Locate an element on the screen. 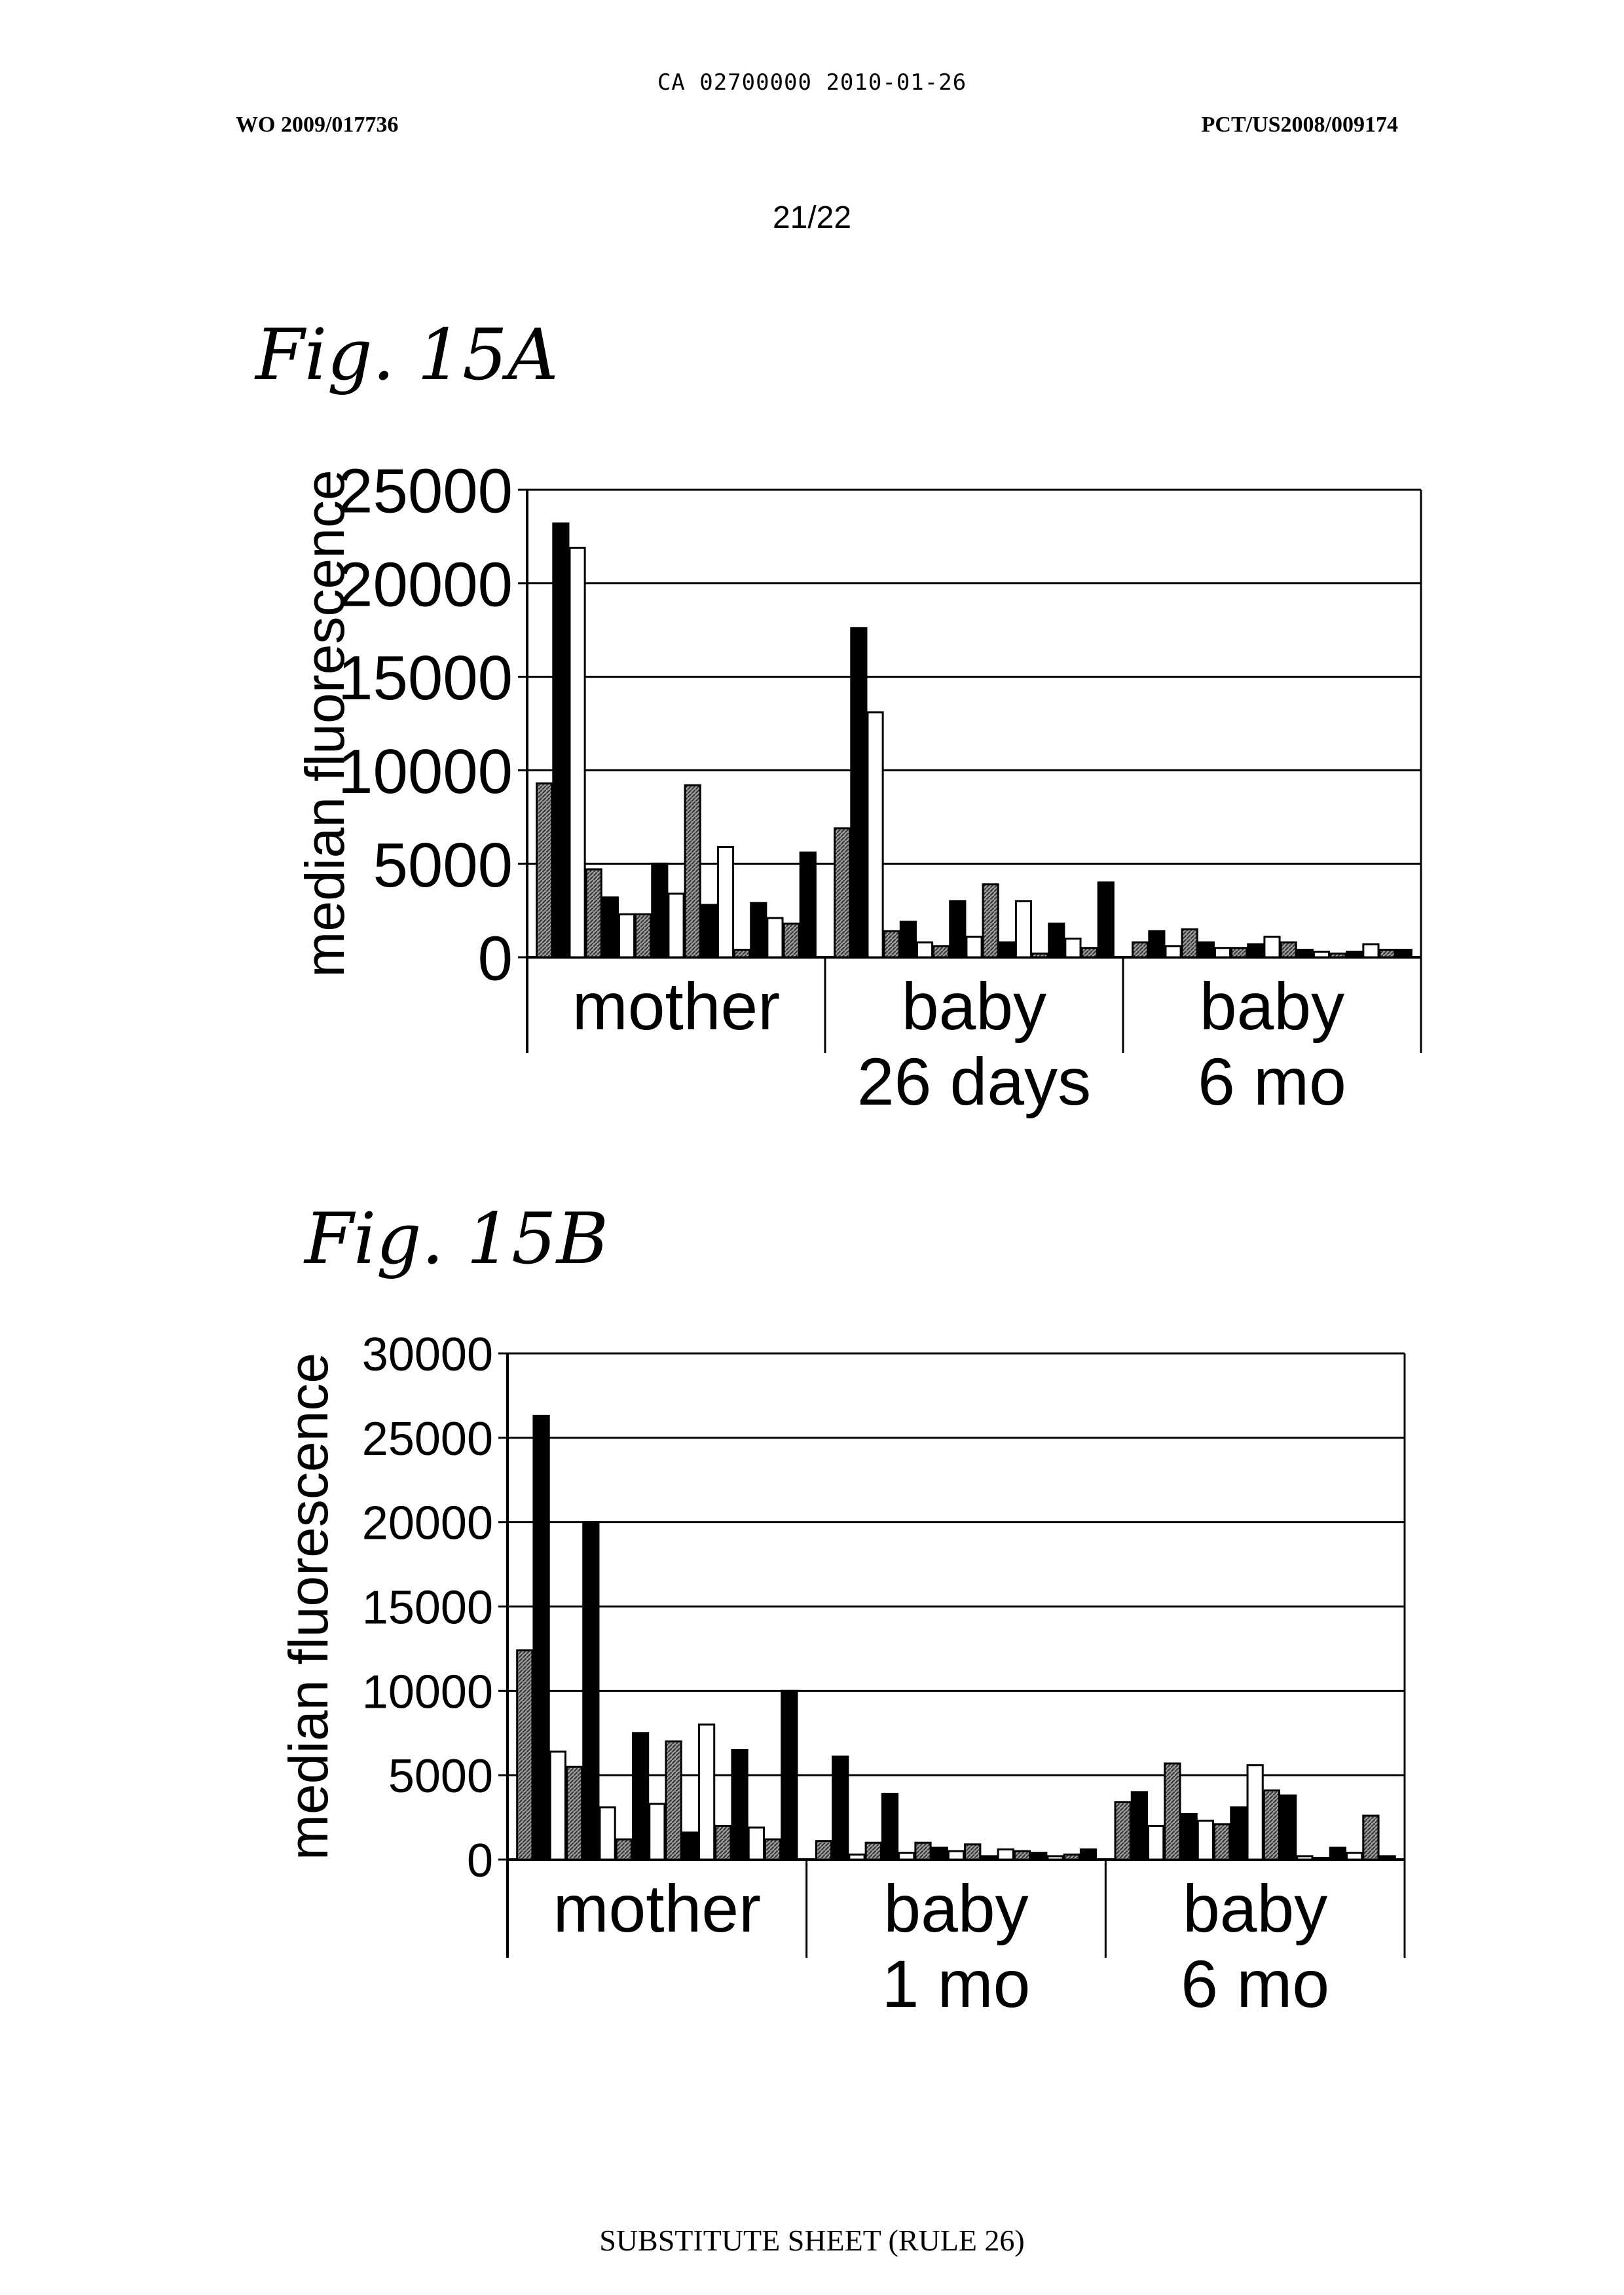  category-label: 6 mo is located at coordinates (1272, 1081).